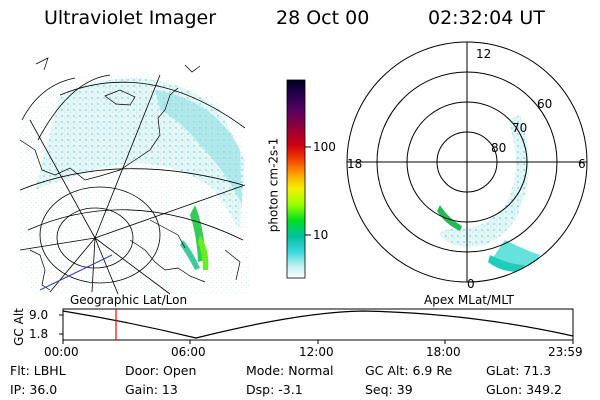  I want to click on colorbar-tick-10: 10, so click(321, 235).